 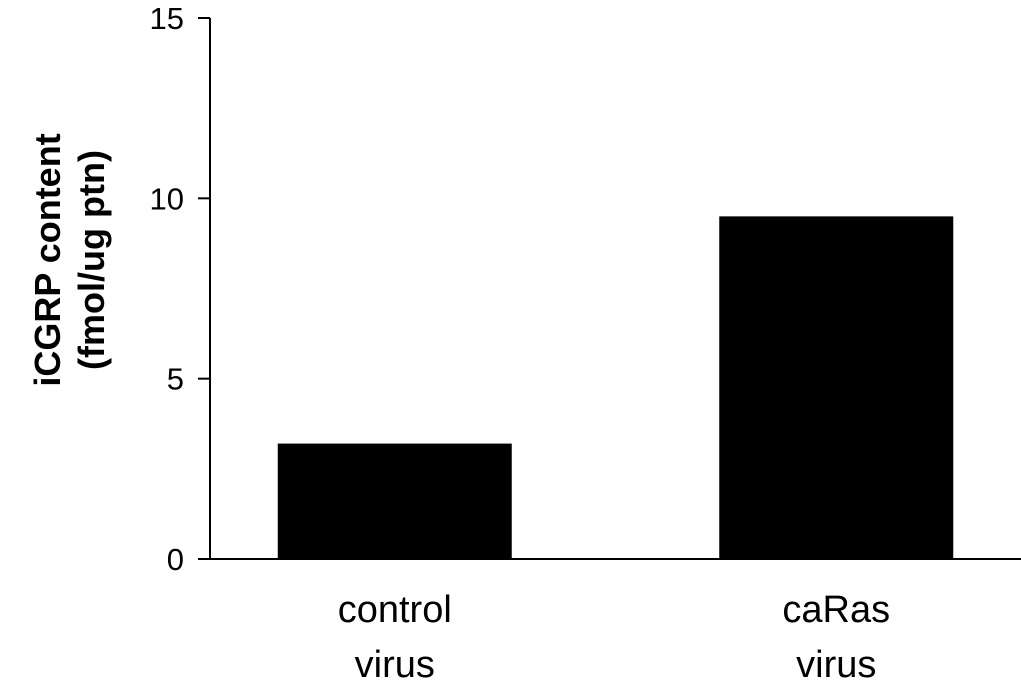 What do you see at coordinates (175, 559) in the screenshot?
I see `y-tick-label-0: 0` at bounding box center [175, 559].